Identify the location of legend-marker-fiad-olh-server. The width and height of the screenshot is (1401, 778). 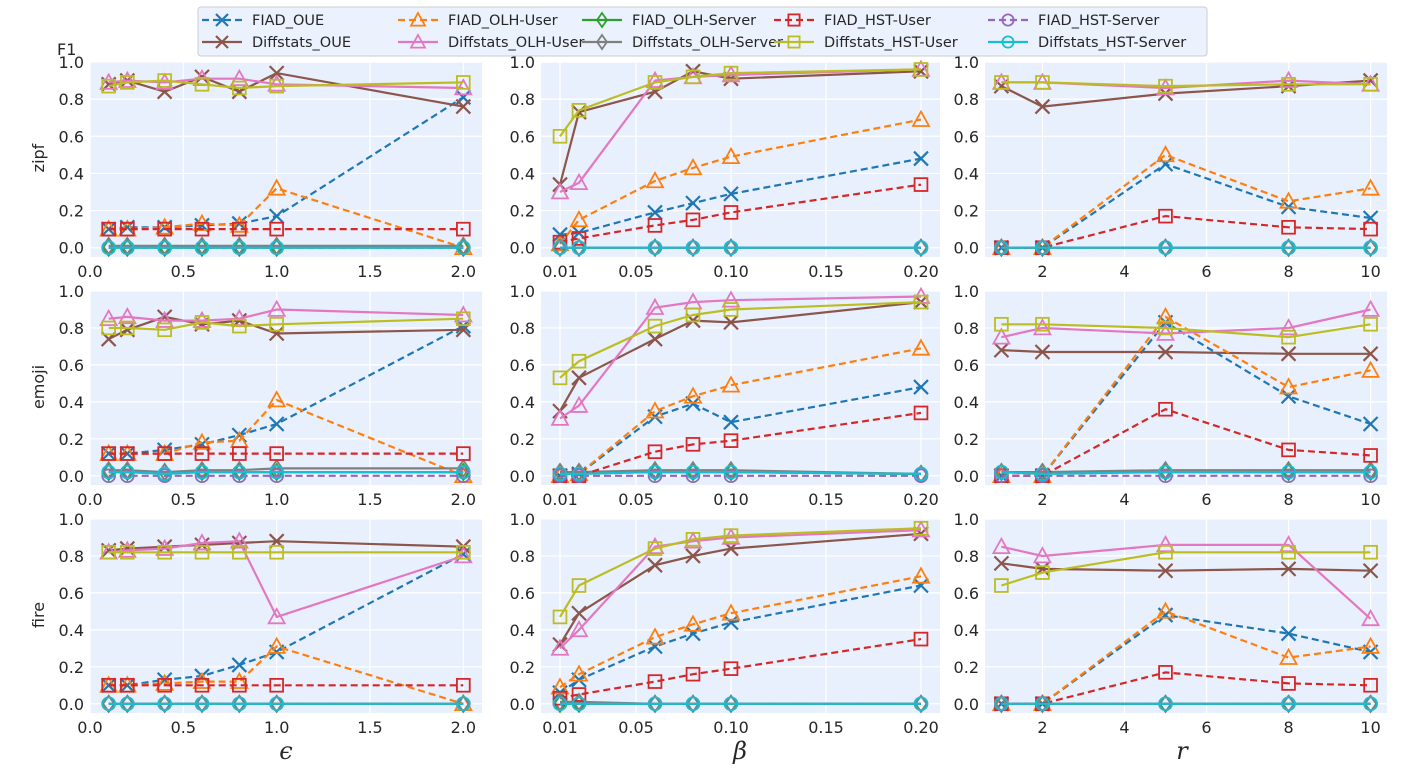
(602, 20).